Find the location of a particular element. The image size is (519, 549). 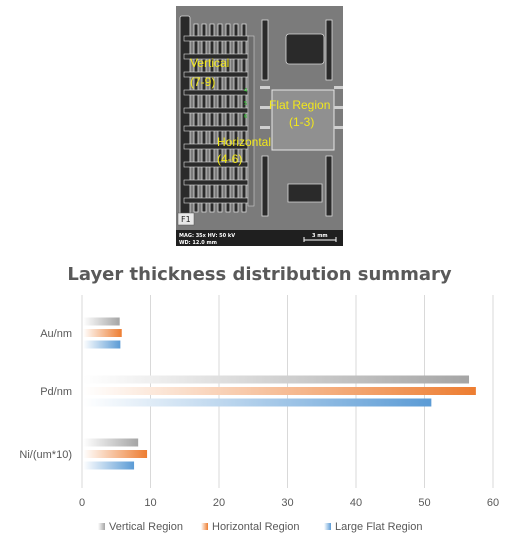

label-flat: Flat Region is located at coordinates (299, 105).